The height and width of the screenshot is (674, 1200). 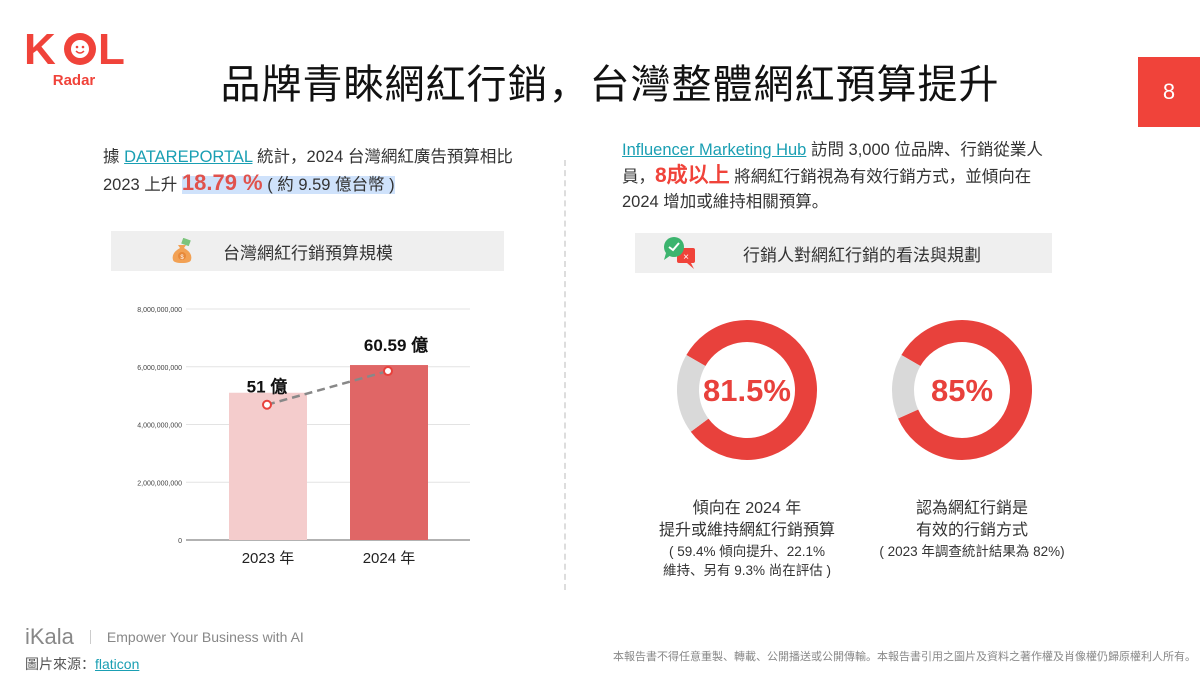 I want to click on tagline: Empower Your Business with AI, so click(x=196, y=637).